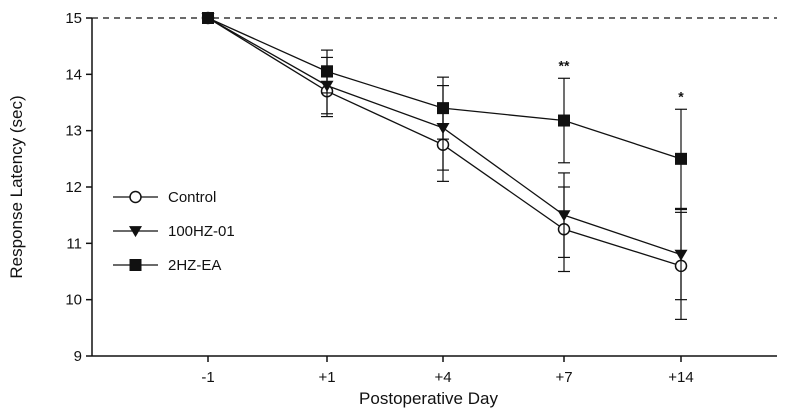 The width and height of the screenshot is (788, 412). What do you see at coordinates (563, 377) in the screenshot?
I see `x-tick-label: +7` at bounding box center [563, 377].